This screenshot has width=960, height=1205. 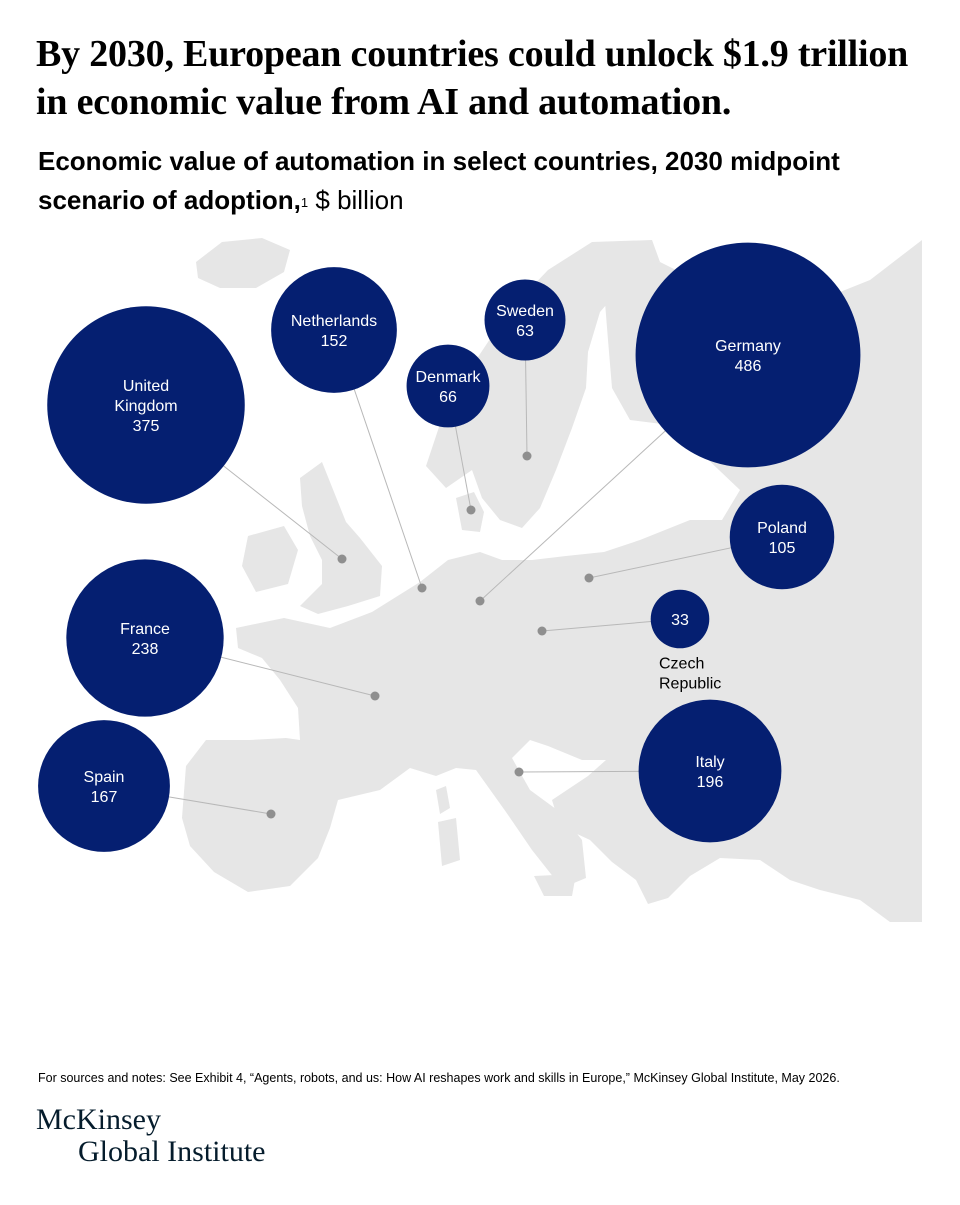 I want to click on czech-republic-value: 33, so click(x=680, y=620).